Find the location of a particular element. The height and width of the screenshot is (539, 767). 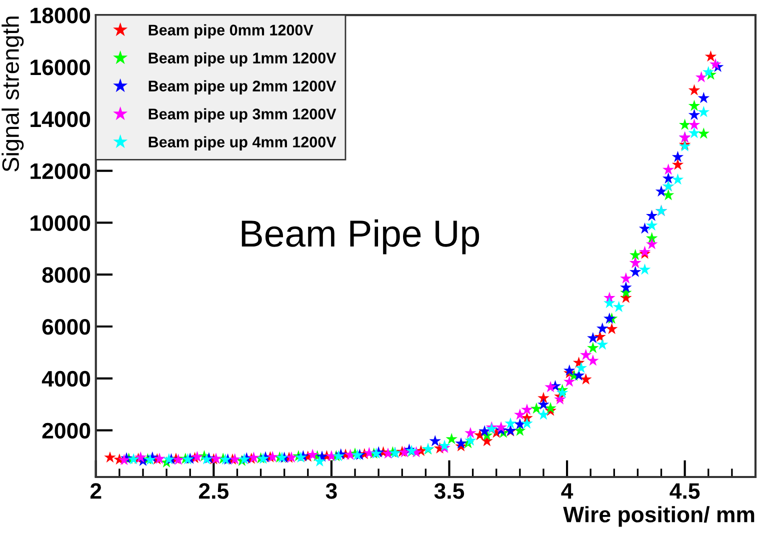

y-tick-label: 4000 is located at coordinates (66, 378).